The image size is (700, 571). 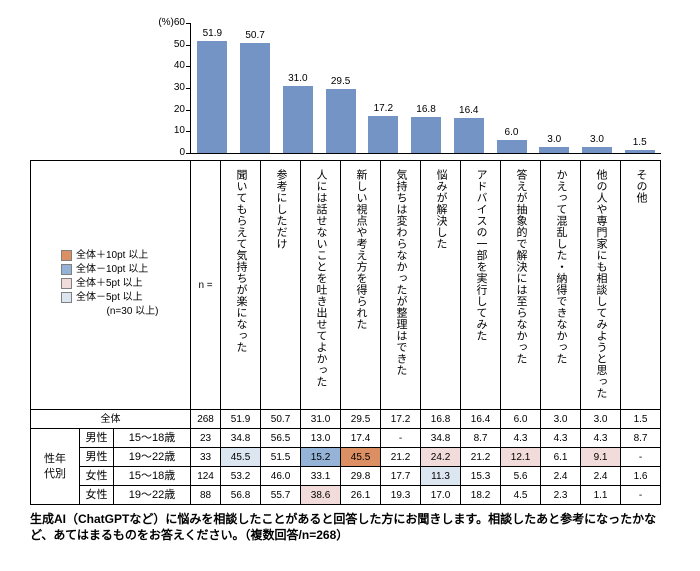 I want to click on value-cell: 21.2, so click(x=481, y=457).